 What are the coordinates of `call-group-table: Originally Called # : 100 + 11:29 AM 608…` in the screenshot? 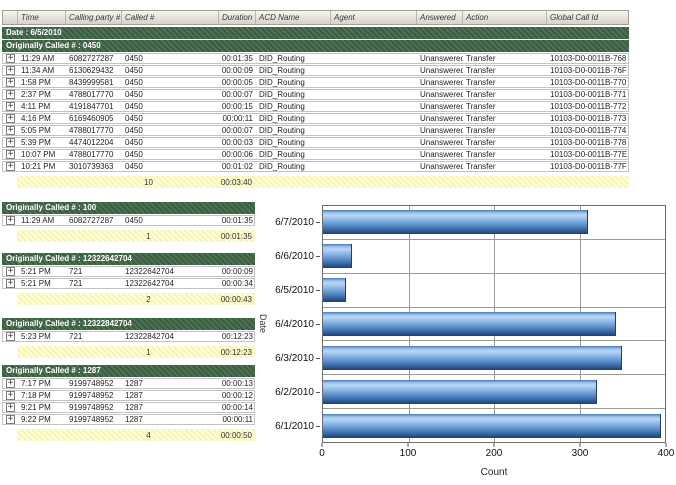 It's located at (128, 222).